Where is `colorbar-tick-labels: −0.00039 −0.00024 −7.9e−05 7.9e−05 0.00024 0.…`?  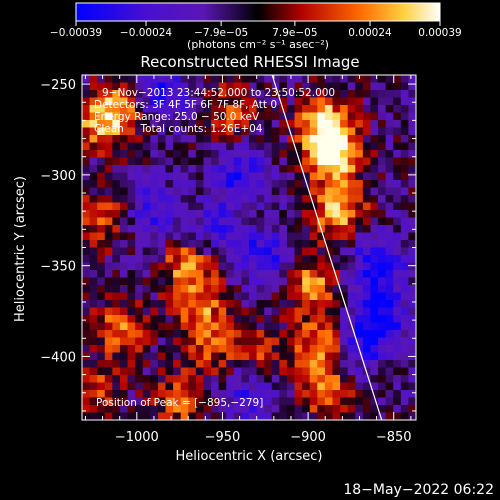
colorbar-tick-labels: −0.00039 −0.00024 −7.9e−05 7.9e−05 0.00024 0.… is located at coordinates (256, 33).